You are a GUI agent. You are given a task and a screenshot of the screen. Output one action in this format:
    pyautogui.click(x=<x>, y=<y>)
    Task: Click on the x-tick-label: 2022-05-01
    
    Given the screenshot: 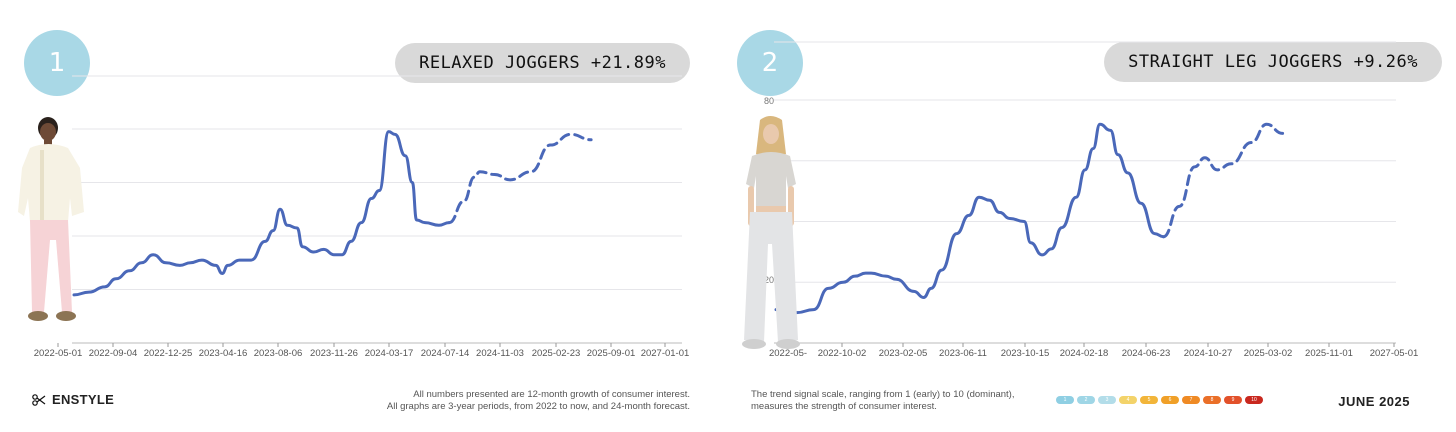 What is the action you would take?
    pyautogui.click(x=58, y=353)
    